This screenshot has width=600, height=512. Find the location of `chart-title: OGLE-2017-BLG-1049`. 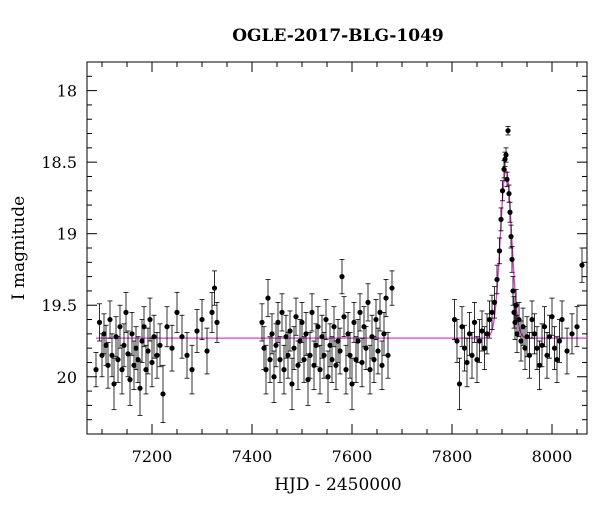

chart-title: OGLE-2017-BLG-1049 is located at coordinates (338, 36).